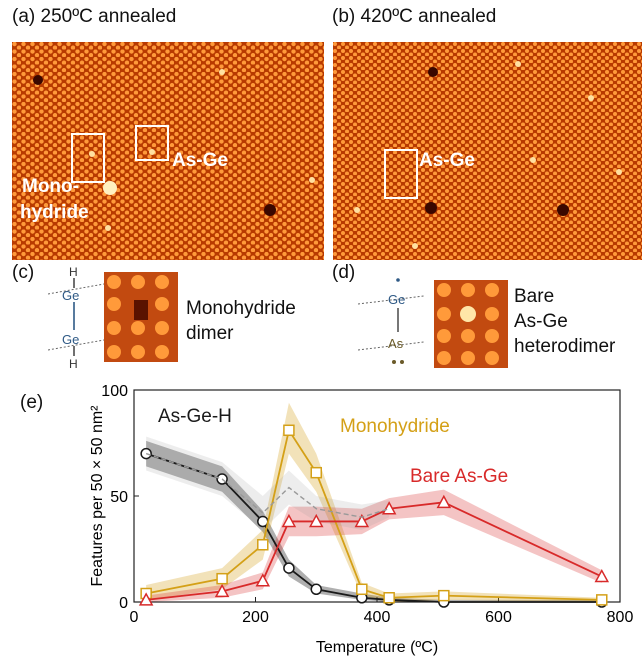 This screenshot has width=644, height=659. Describe the element at coordinates (459, 476) in the screenshot. I see `series-label-2: Bare As-Ge` at that location.